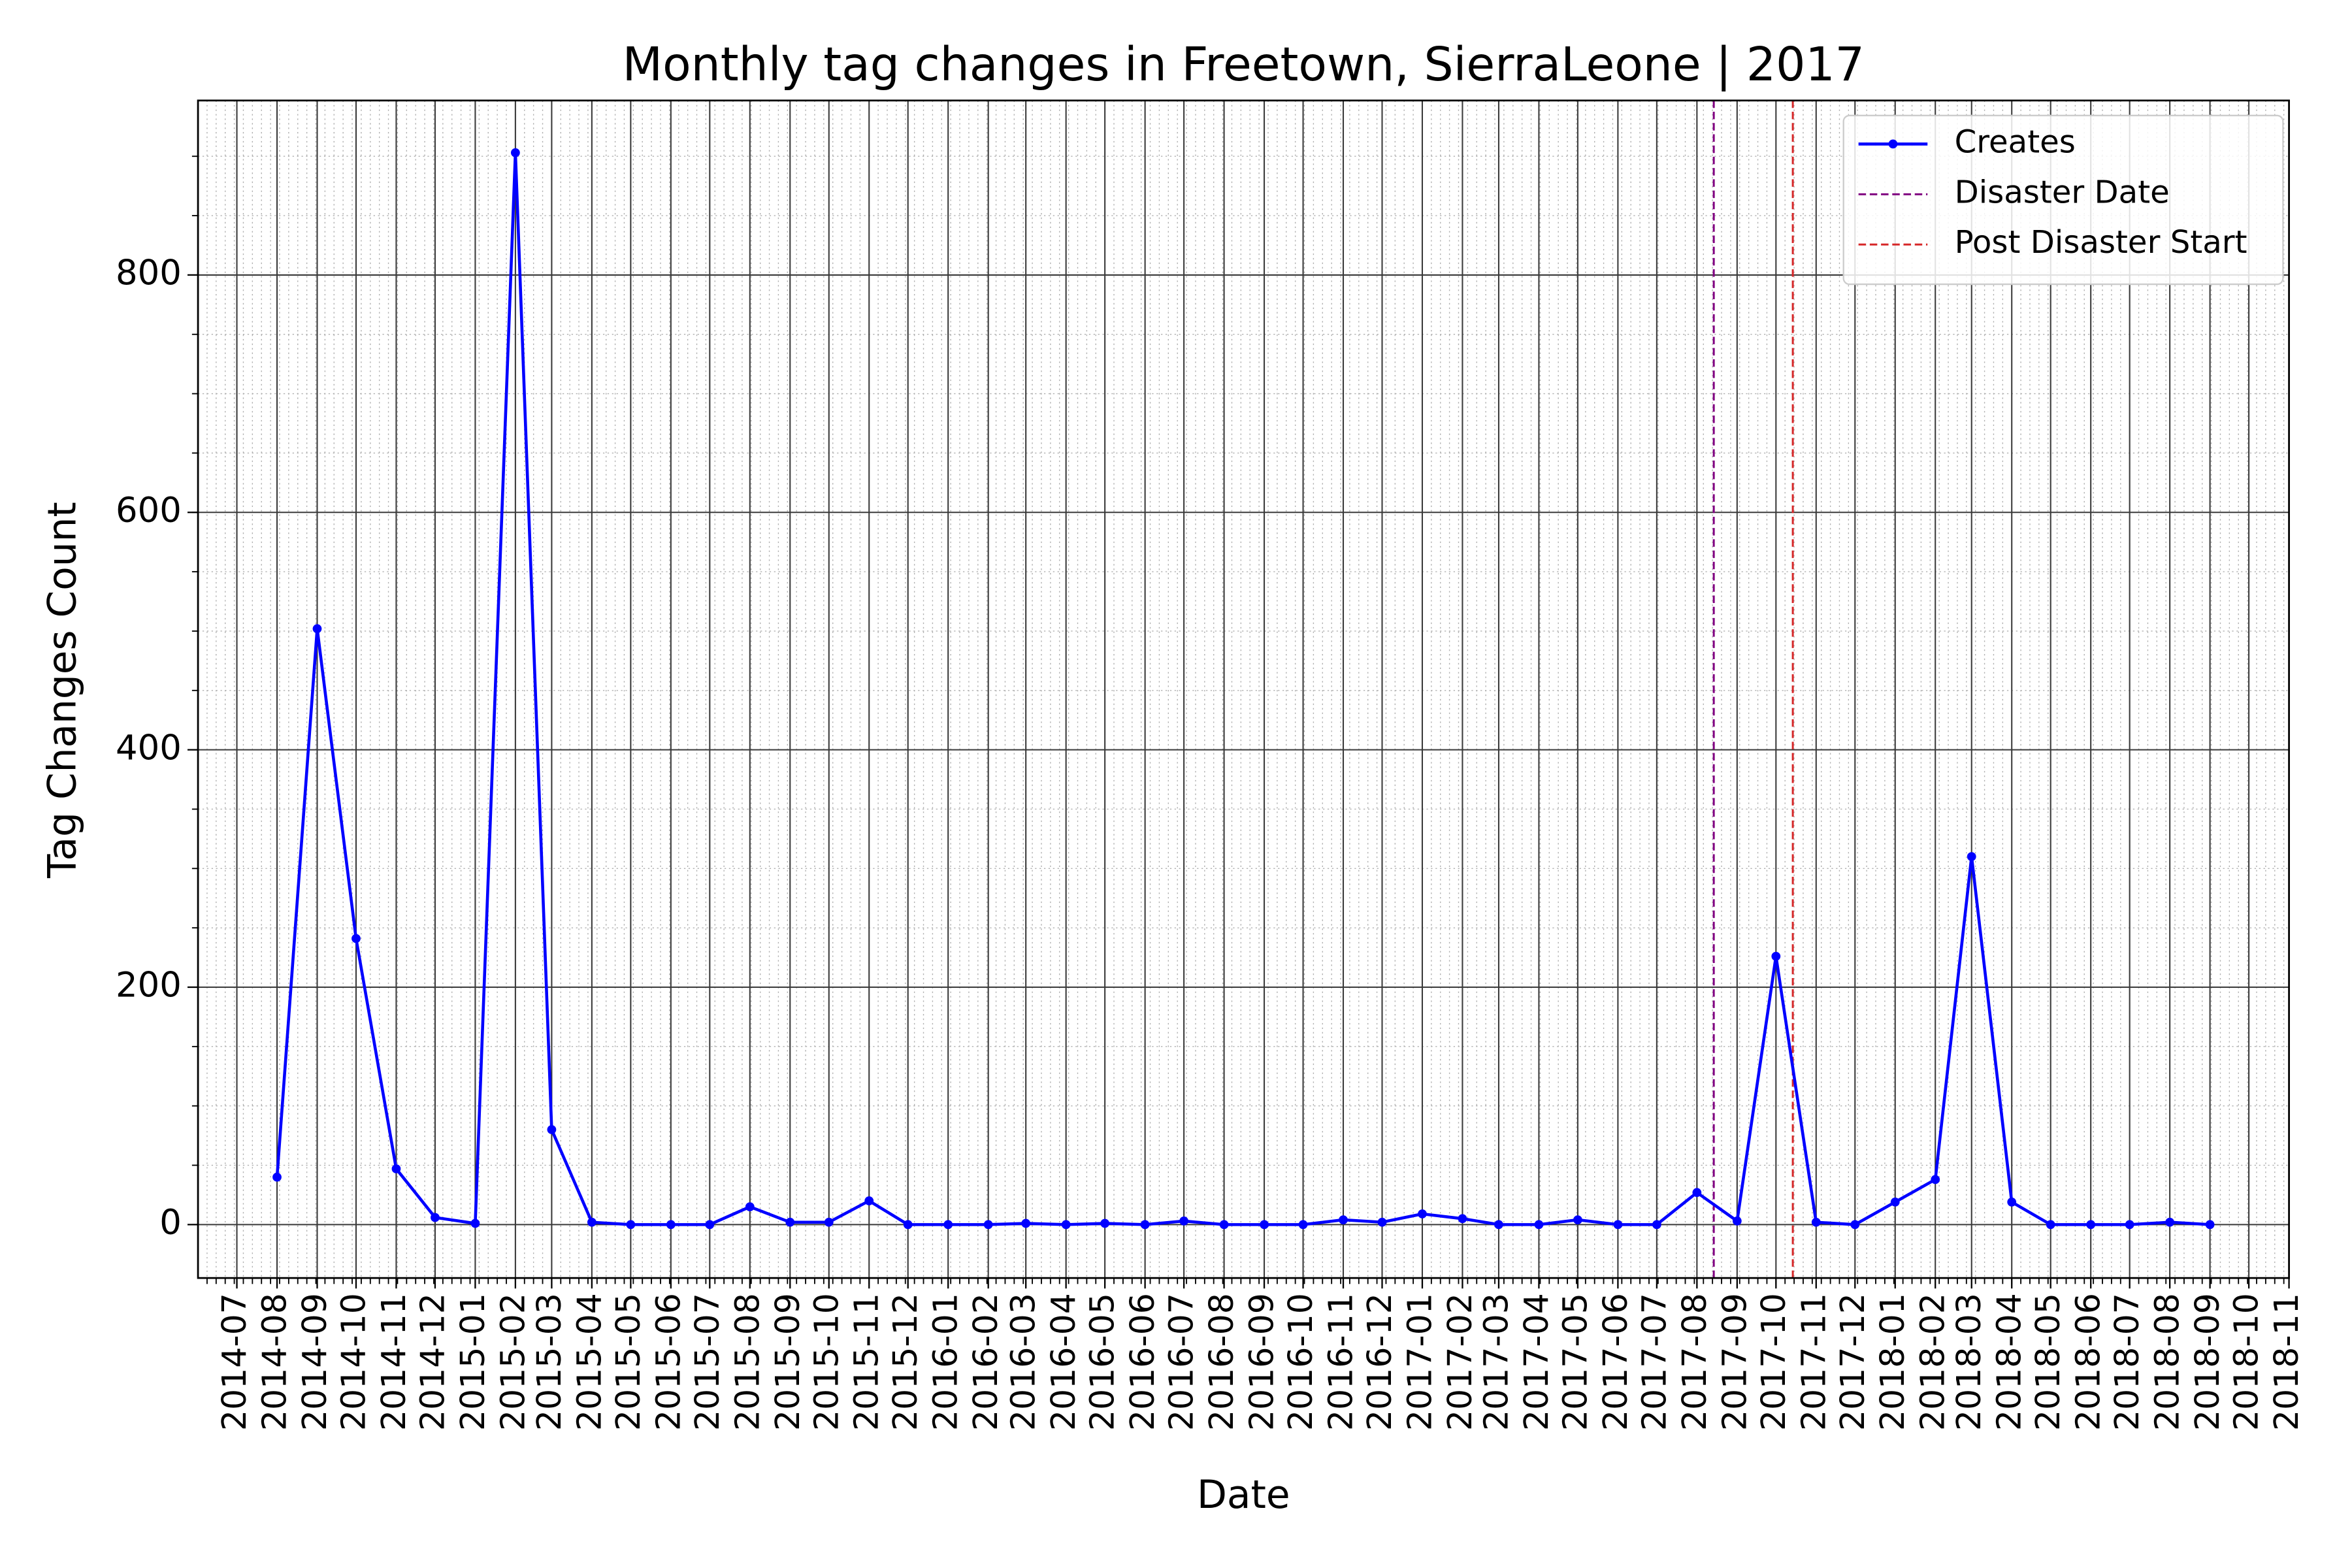 The height and width of the screenshot is (1568, 2352). What do you see at coordinates (1734, 1362) in the screenshot?
I see `x-tick-label: 2017-09` at bounding box center [1734, 1362].